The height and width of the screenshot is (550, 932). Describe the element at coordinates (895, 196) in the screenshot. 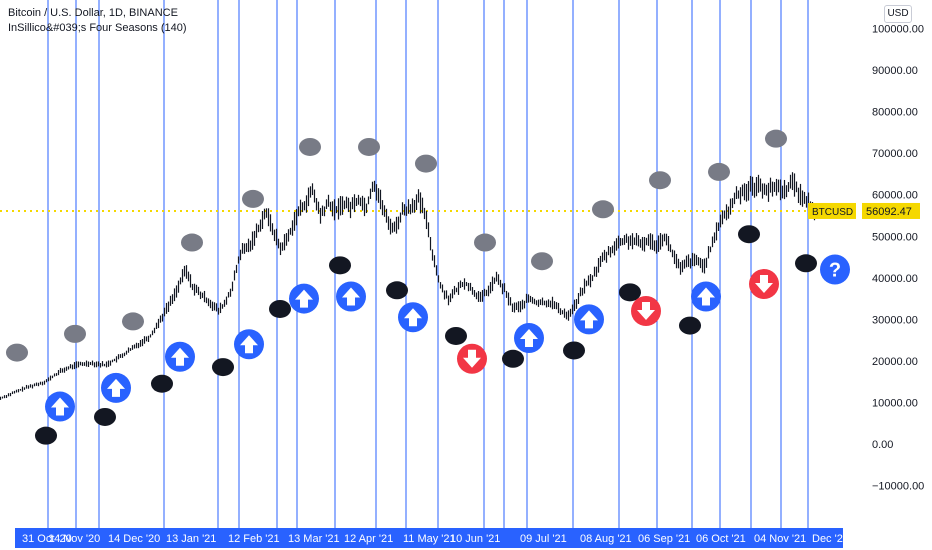

I see `price-tick-label: 60000.00` at that location.